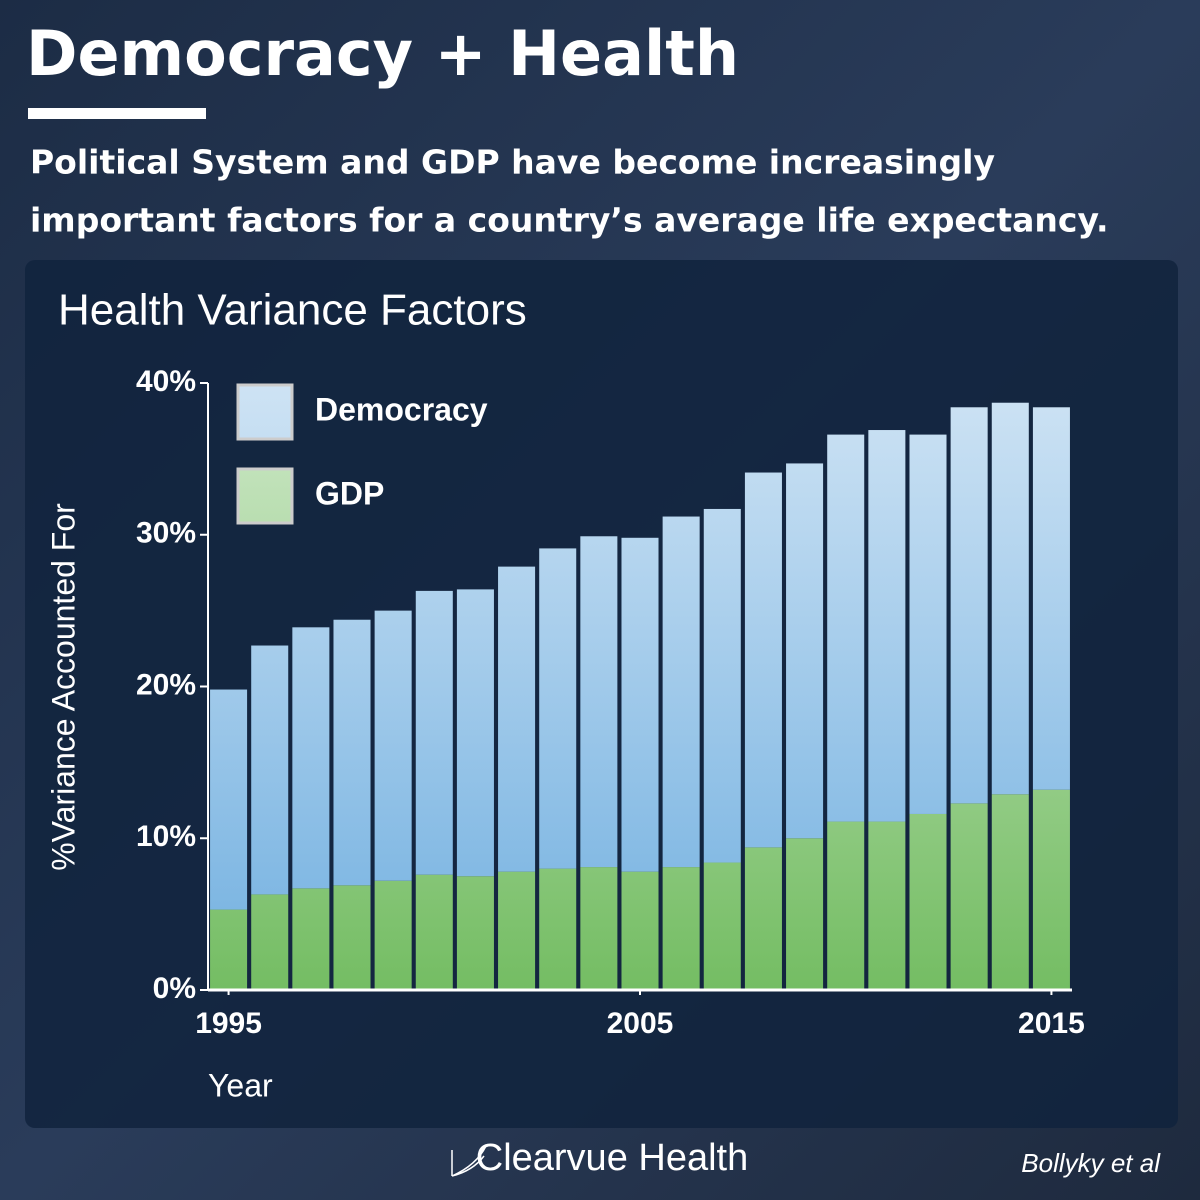  What do you see at coordinates (166, 381) in the screenshot?
I see `y-tick-label: 40%` at bounding box center [166, 381].